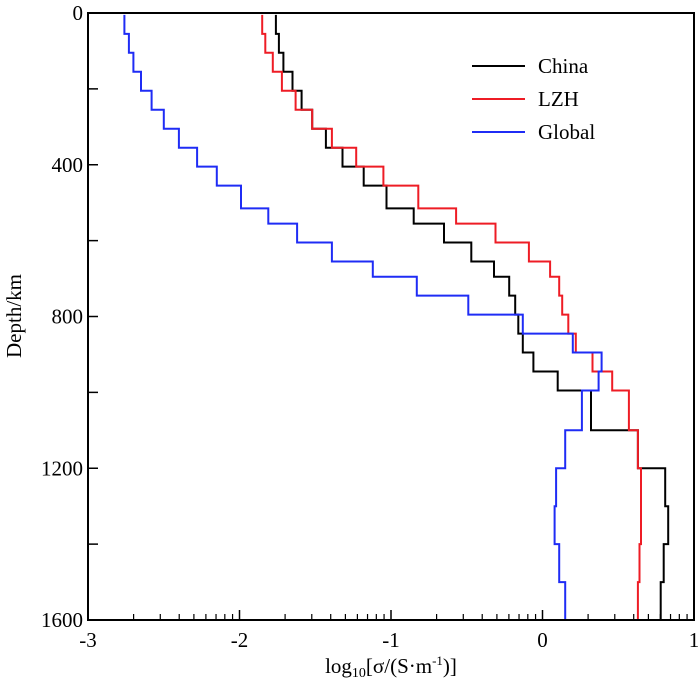 The height and width of the screenshot is (688, 700). I want to click on legend-label-china: China, so click(563, 66).